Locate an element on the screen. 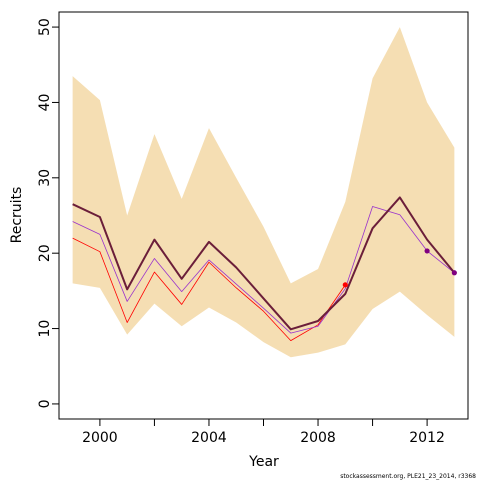 This screenshot has height=484, width=480. y-tick-label-40: 40 is located at coordinates (45, 103).